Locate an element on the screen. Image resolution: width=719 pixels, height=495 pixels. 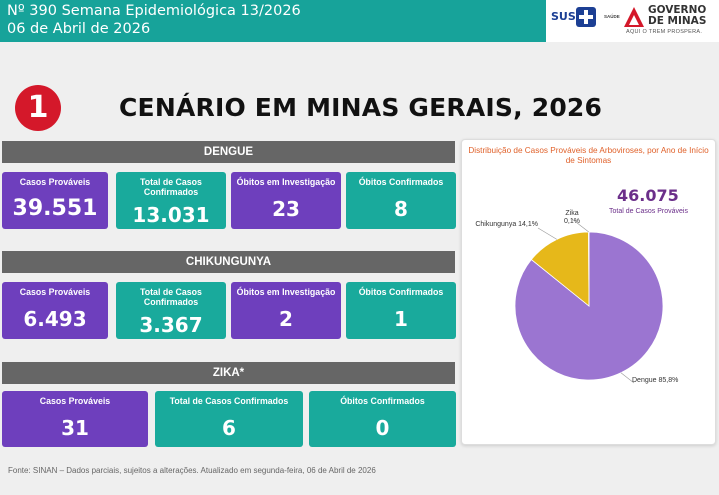
governo-minas-logo-icon is located at coordinates (634, 17).